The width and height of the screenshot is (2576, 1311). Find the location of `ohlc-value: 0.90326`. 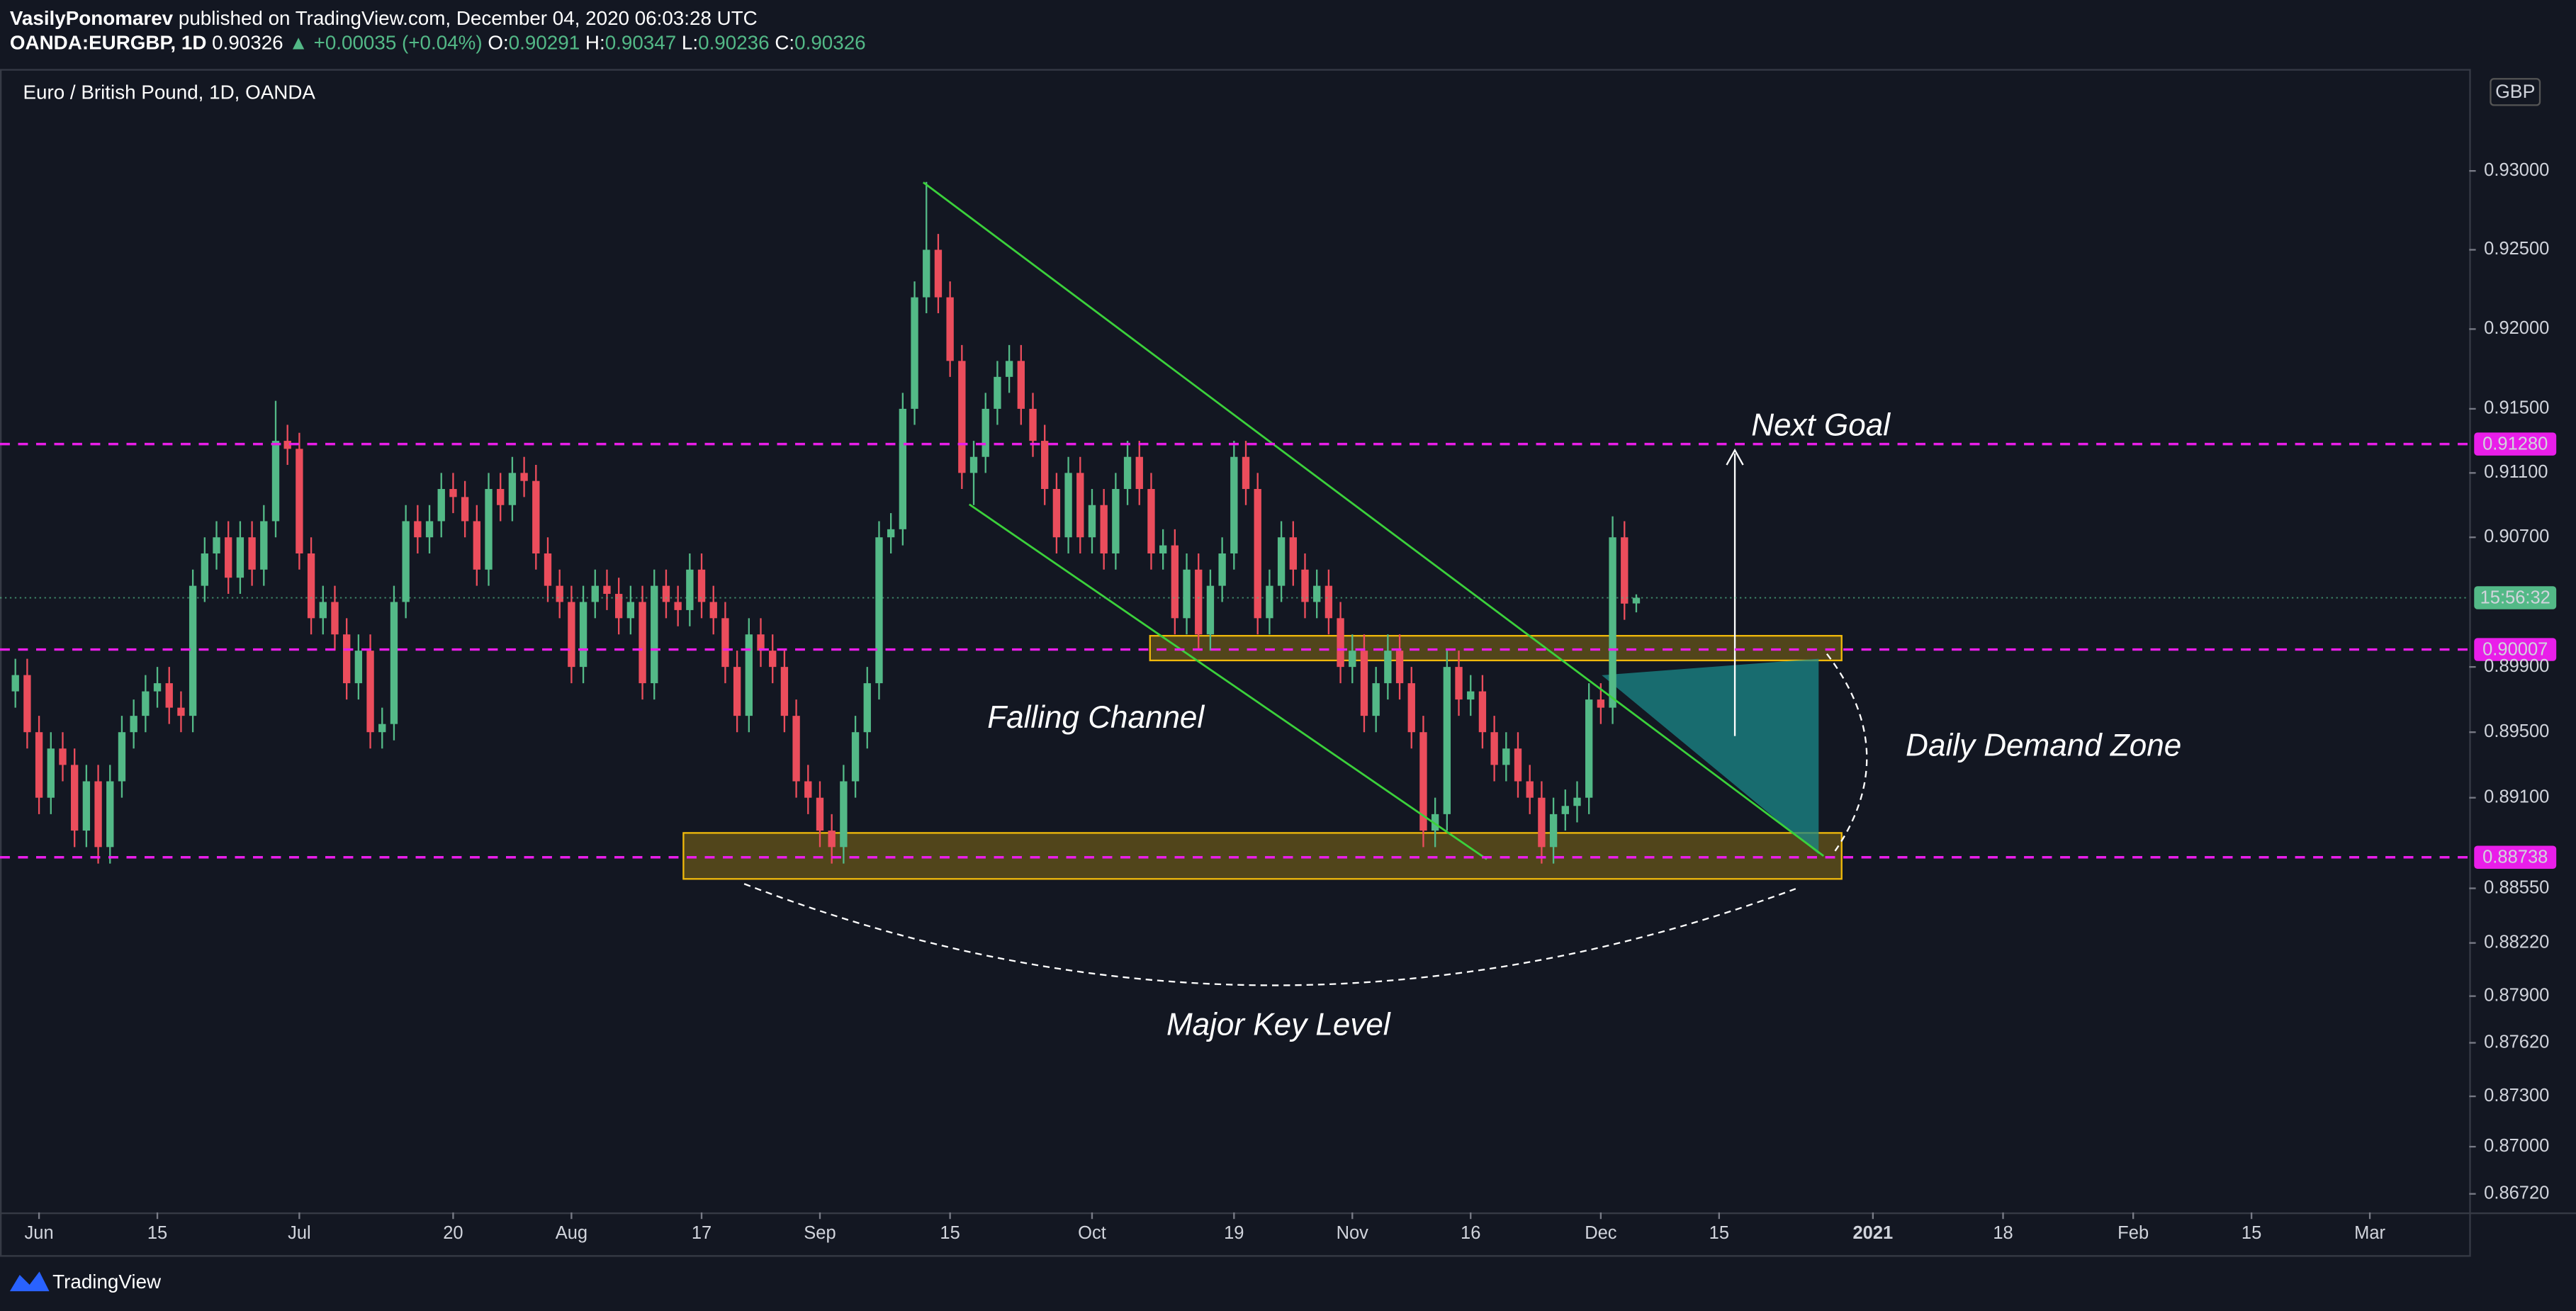

ohlc-value: 0.90326 is located at coordinates (829, 43).